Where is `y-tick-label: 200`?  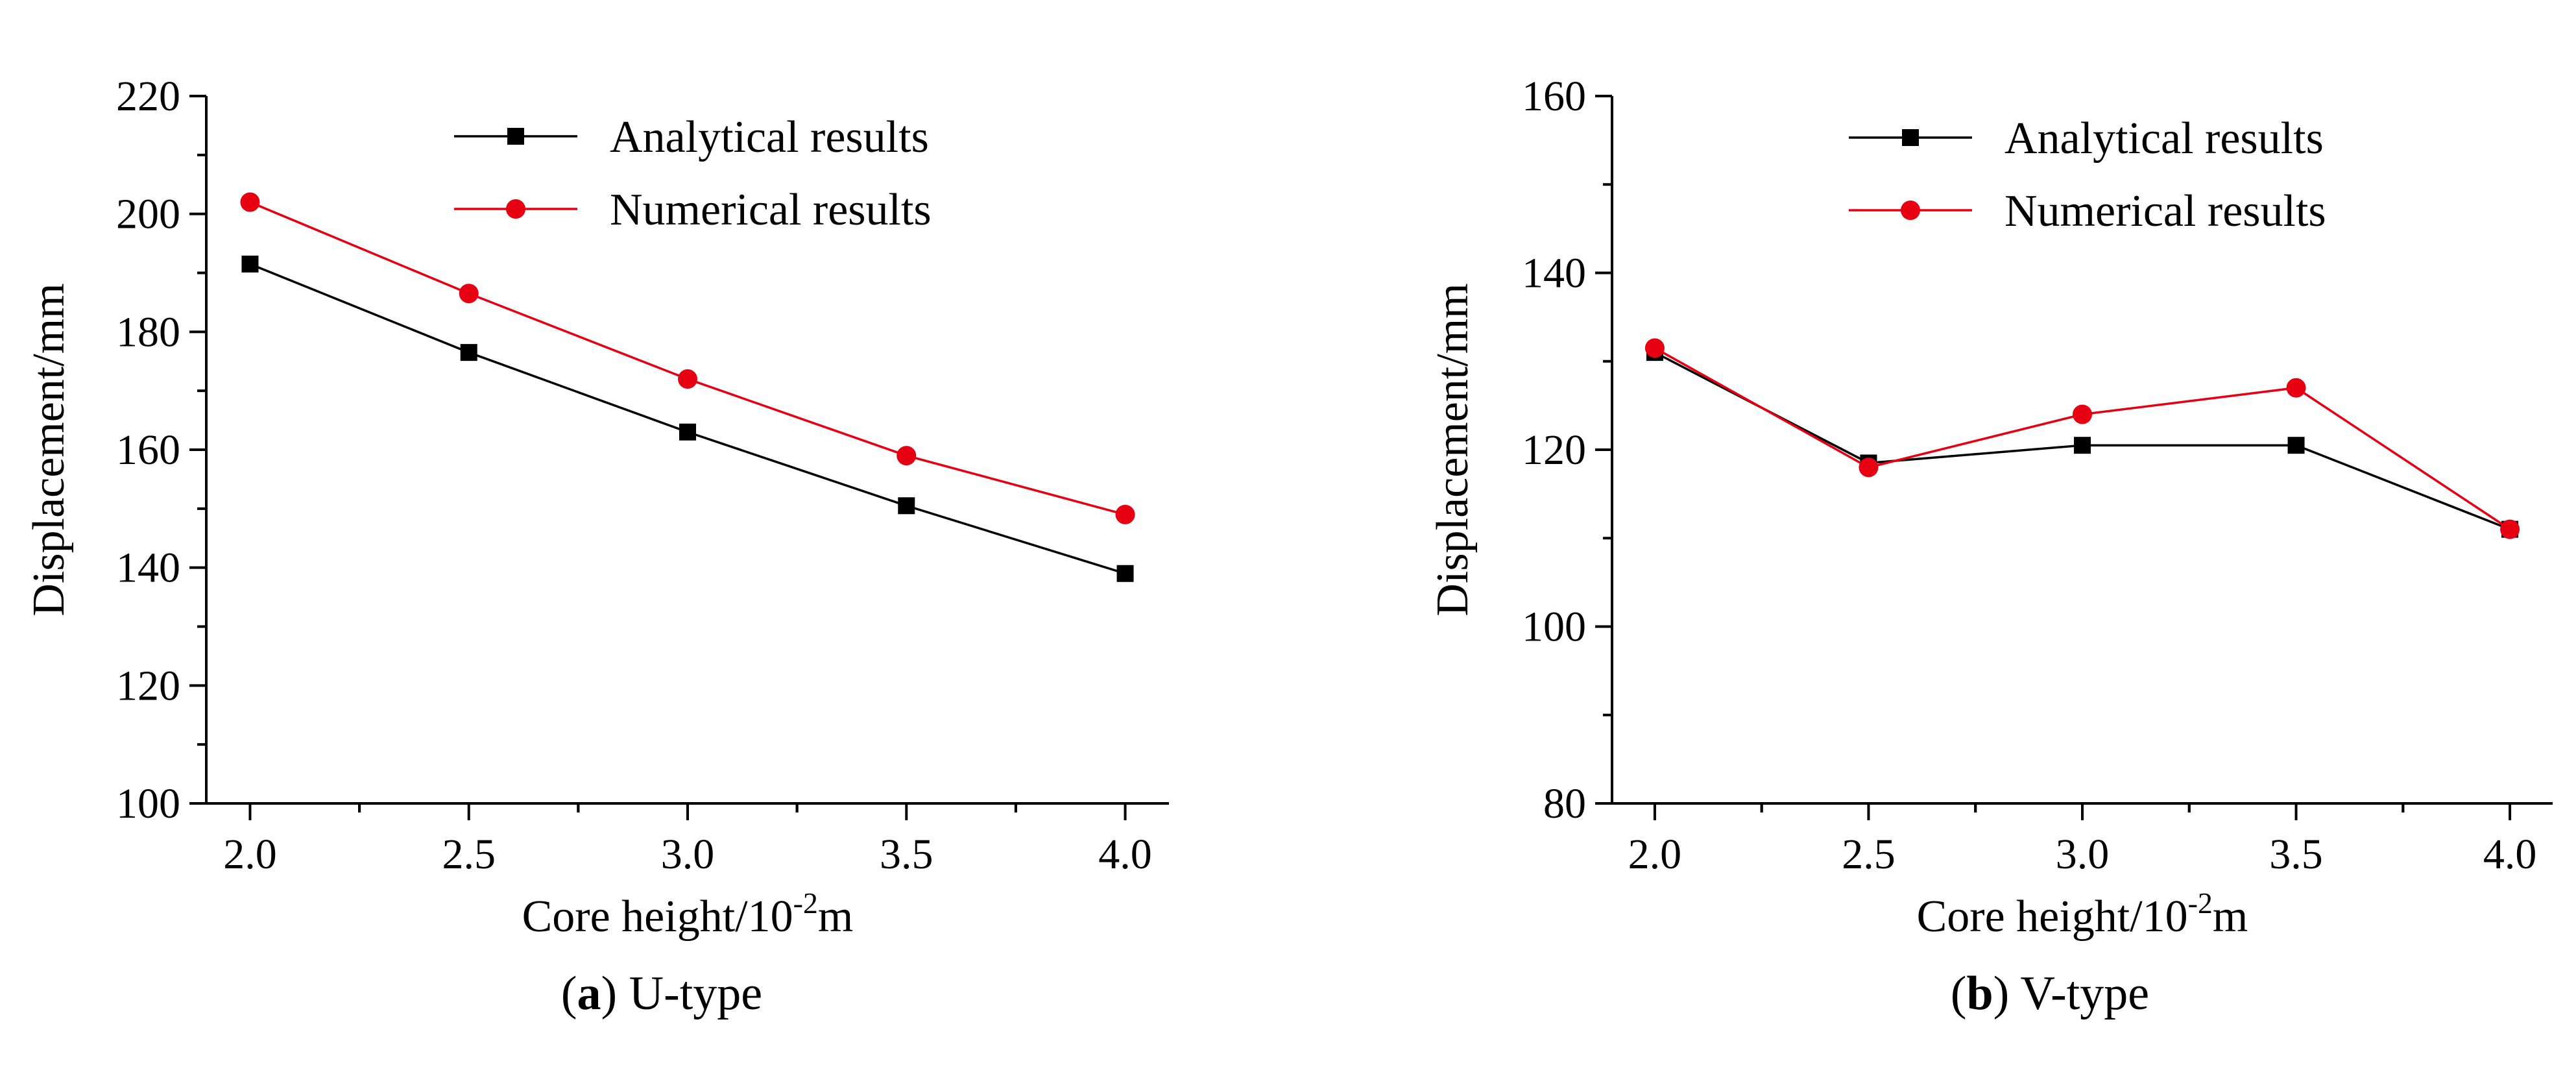
y-tick-label: 200 is located at coordinates (148, 214).